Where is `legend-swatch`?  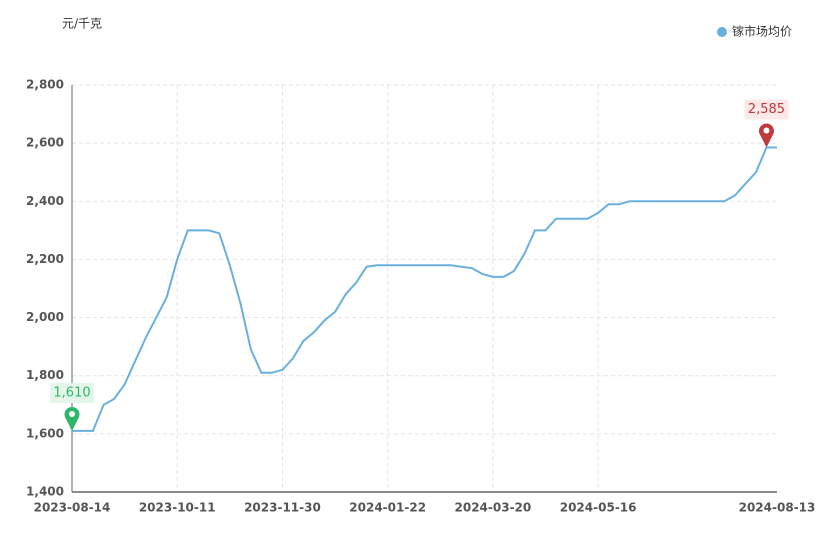
legend-swatch is located at coordinates (722, 32).